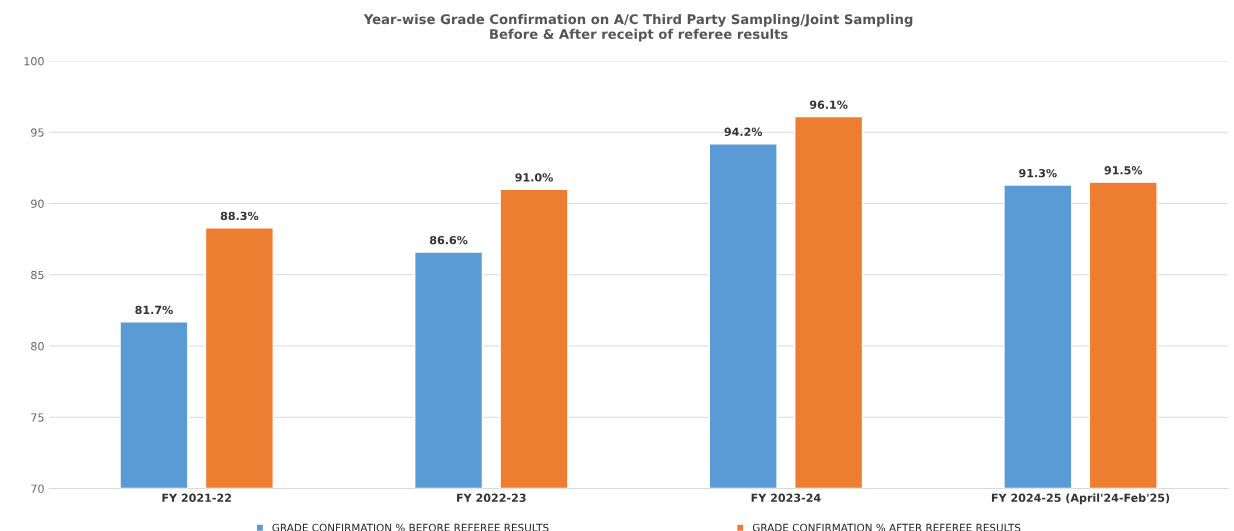 The height and width of the screenshot is (531, 1234). Describe the element at coordinates (1123, 170) in the screenshot. I see `data-label: 91.5%` at that location.